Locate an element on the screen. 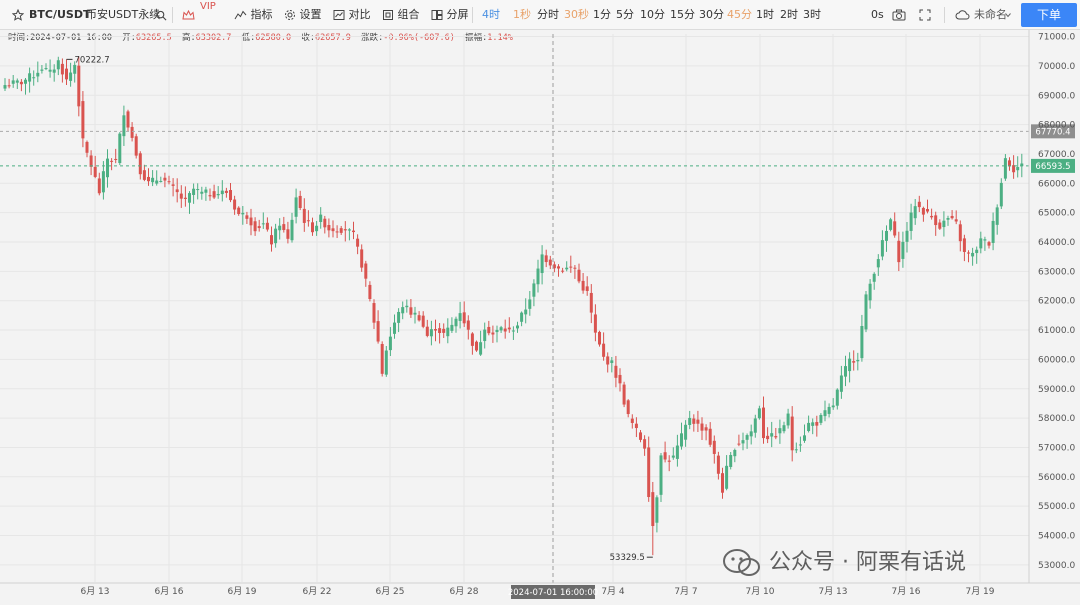  indicators-button: 指标 is located at coordinates (253, 15).